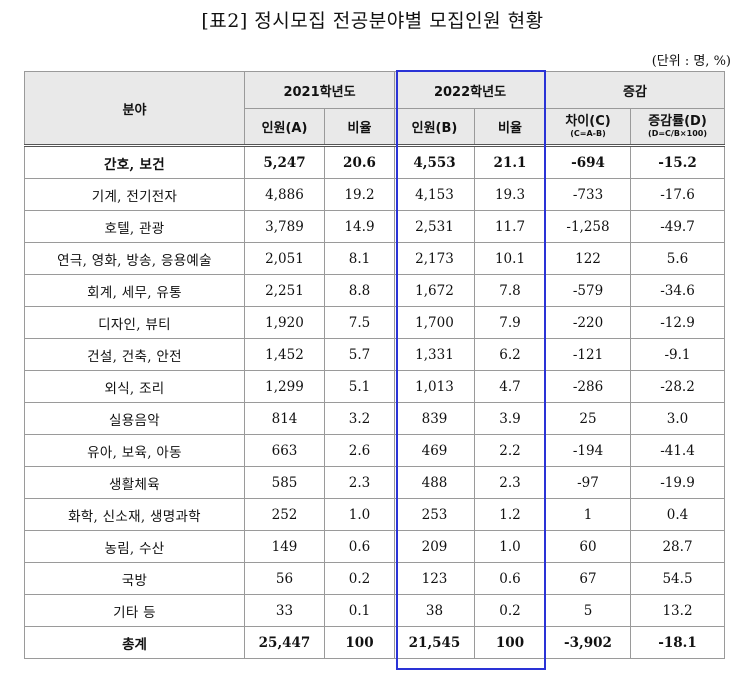 This screenshot has width=745, height=682. Describe the element at coordinates (510, 127) in the screenshot. I see `header-ratio-b: 비율` at that location.